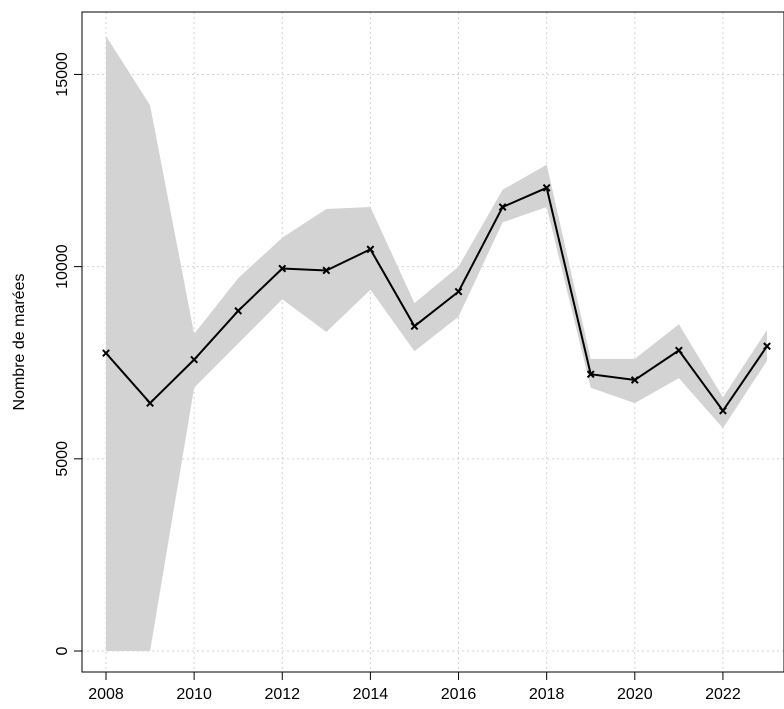 This screenshot has height=709, width=784. Describe the element at coordinates (414, 687) in the screenshot. I see `x-axis: 2008 2010 2012 2014 2016 2018 2020 2022` at that location.